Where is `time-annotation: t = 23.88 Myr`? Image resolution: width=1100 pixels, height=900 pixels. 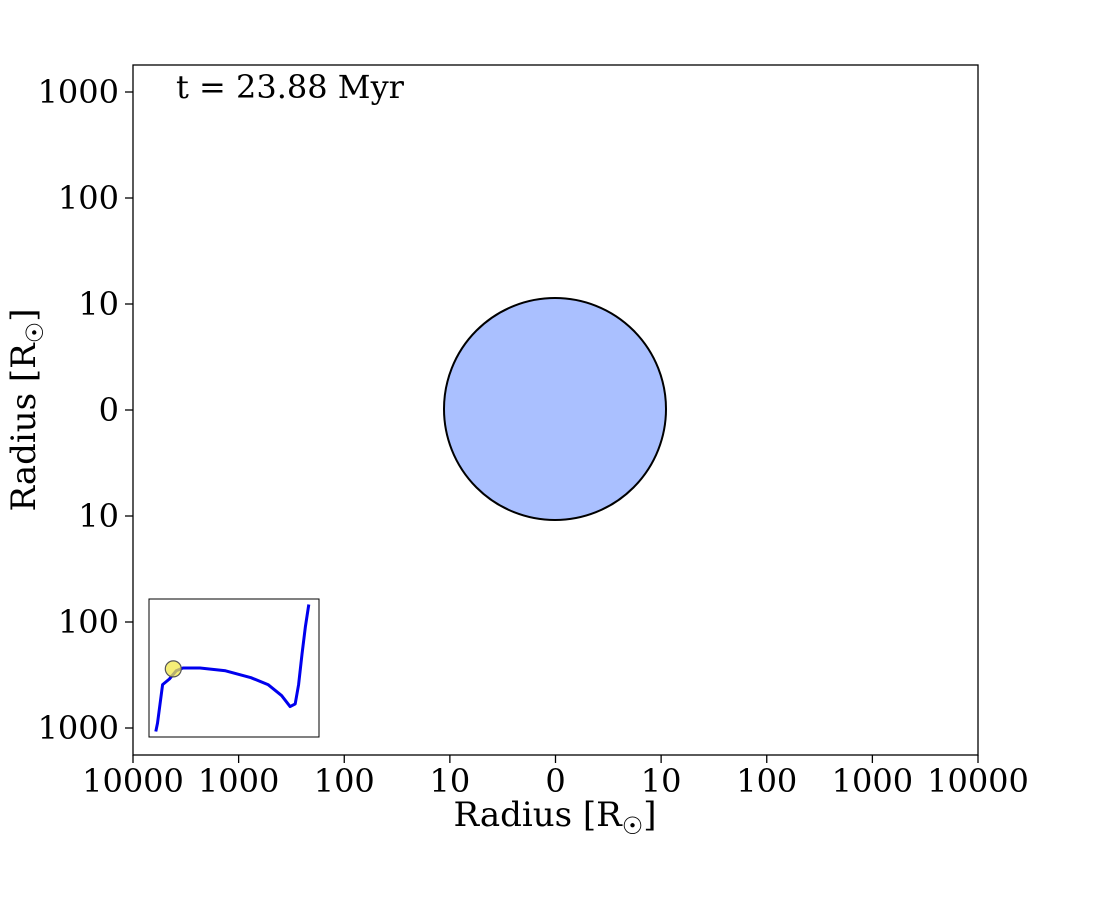 time-annotation: t = 23.88 Myr is located at coordinates (290, 87).